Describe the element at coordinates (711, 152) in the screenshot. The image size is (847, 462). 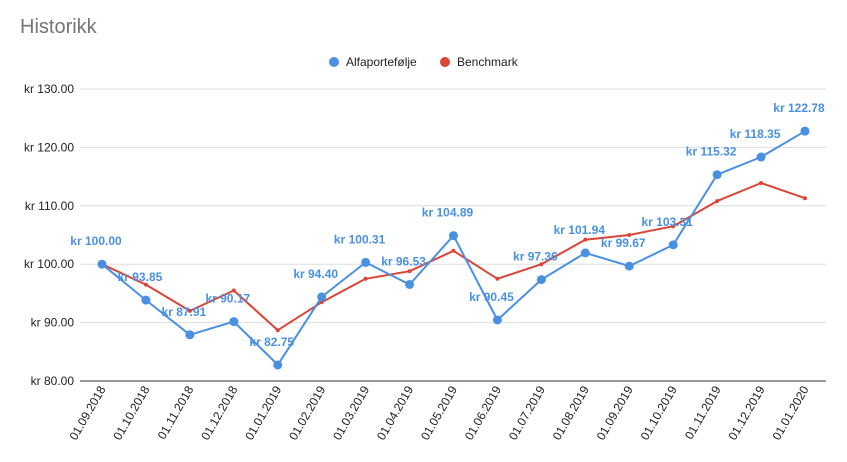
I see `data-label: kr 115.32` at that location.